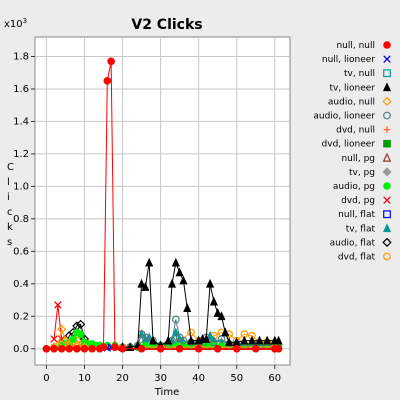  Describe the element at coordinates (351, 102) in the screenshot. I see `legend-label: audio, null` at that location.